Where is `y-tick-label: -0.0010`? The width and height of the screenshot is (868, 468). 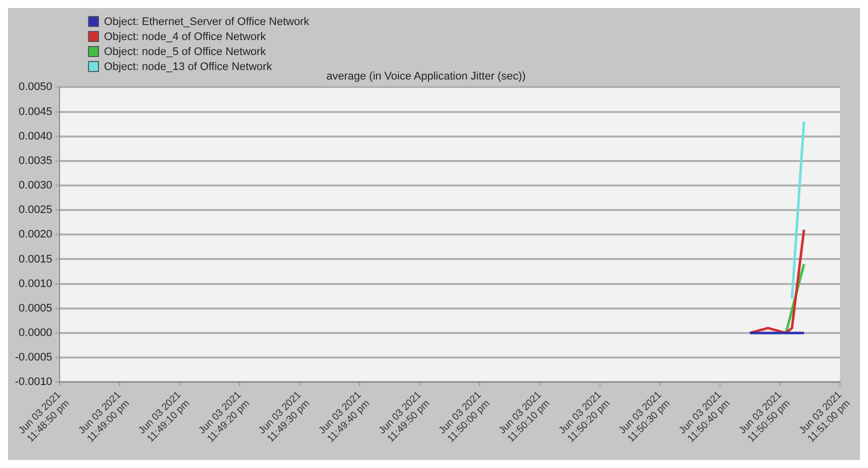
y-tick-label: -0.0010 is located at coordinates (33, 382).